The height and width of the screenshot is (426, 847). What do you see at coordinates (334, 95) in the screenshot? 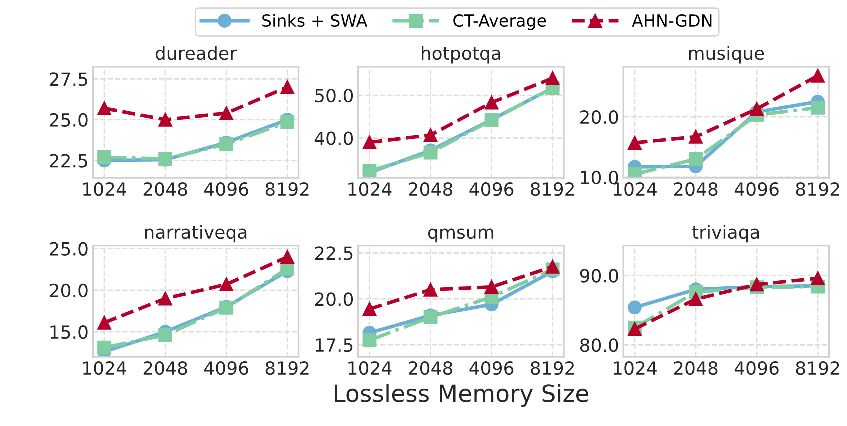
I see `y-tick-label: 50.0` at bounding box center [334, 95].